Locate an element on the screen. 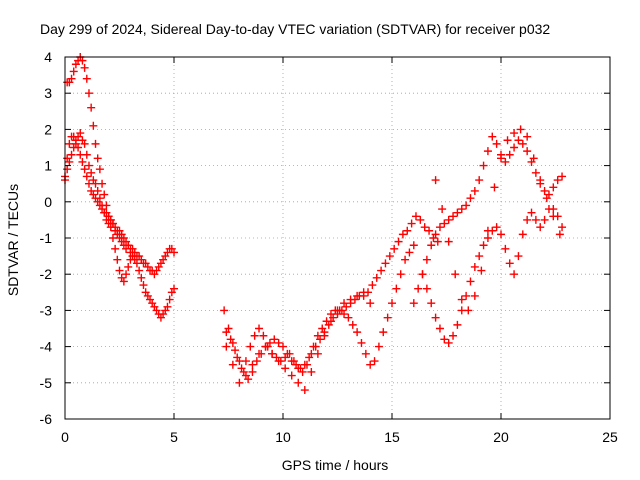  y-tick-label: 2 is located at coordinates (48, 129).